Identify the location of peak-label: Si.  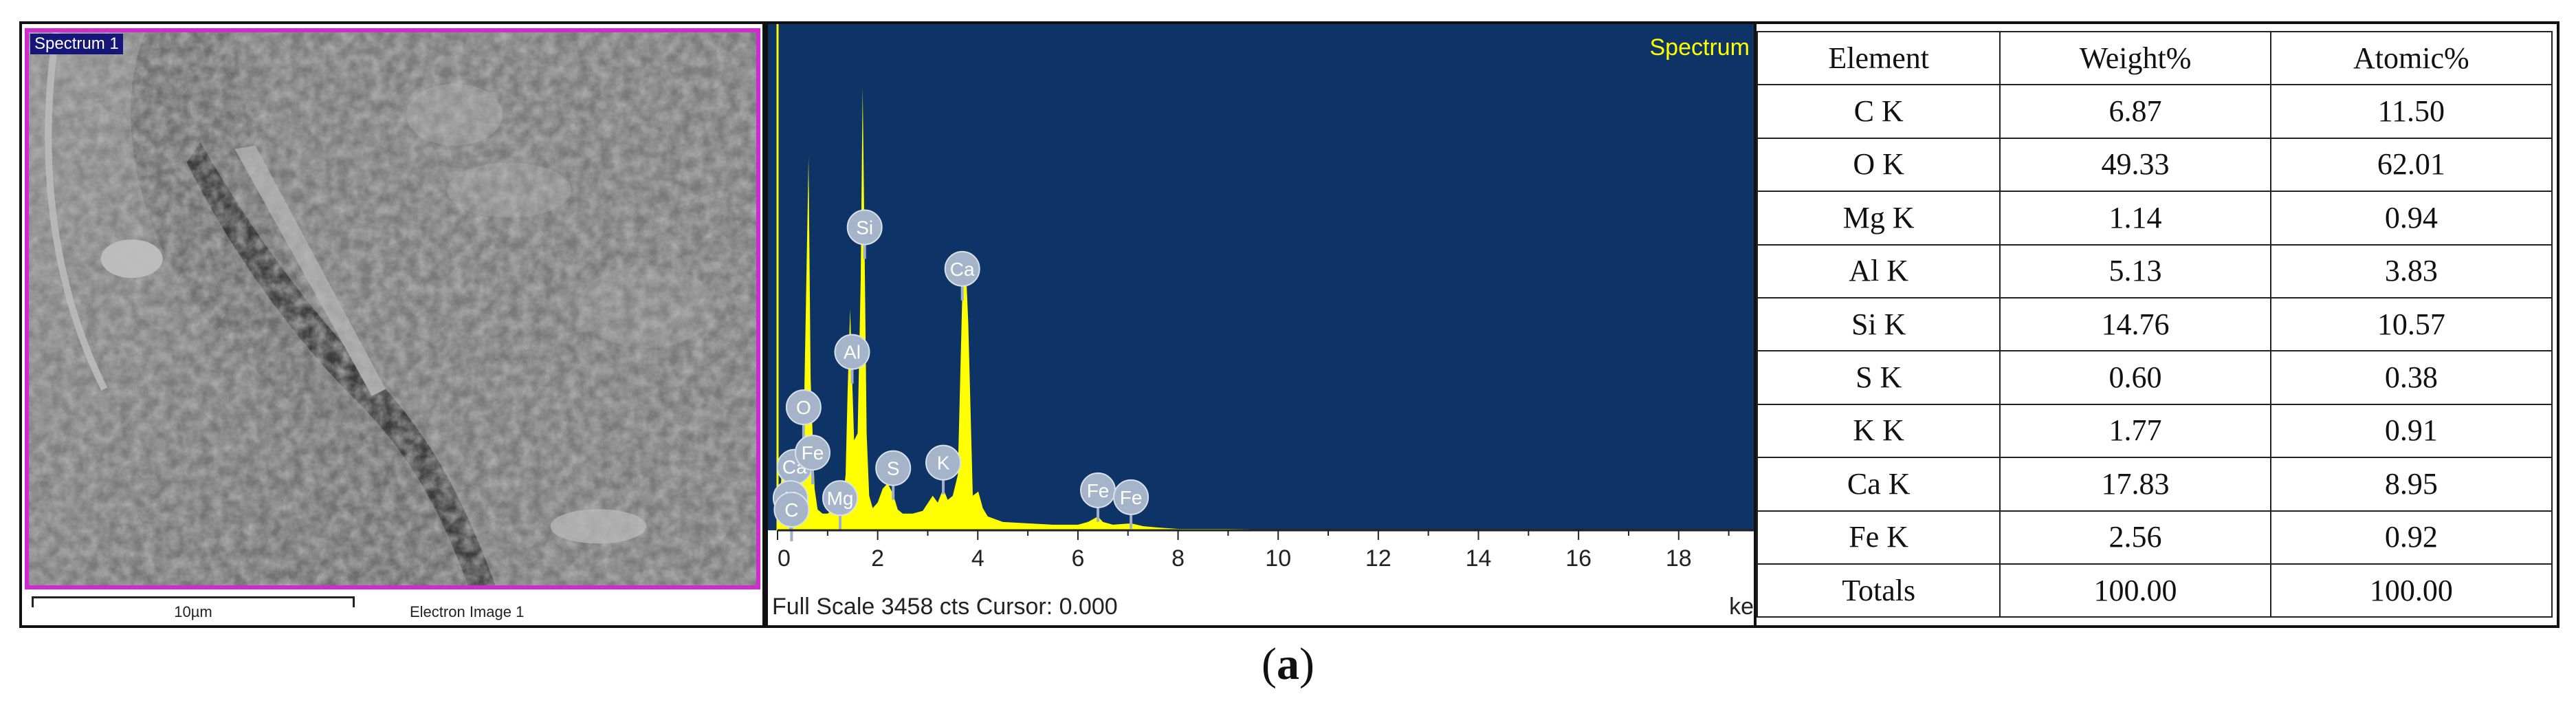
(864, 234).